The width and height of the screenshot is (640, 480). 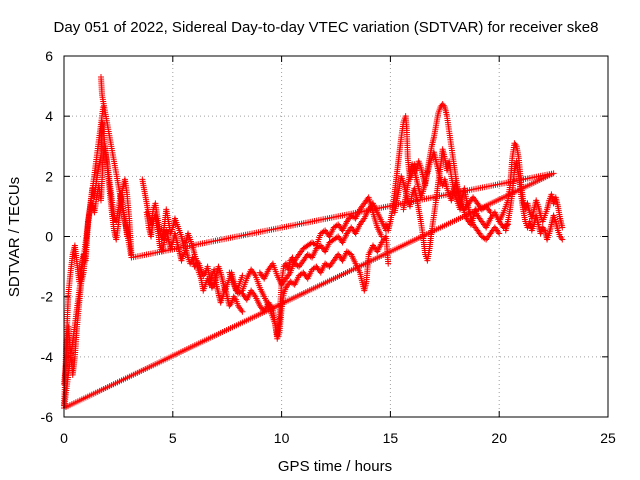 I want to click on y-tick-label: 0, so click(x=49, y=237).